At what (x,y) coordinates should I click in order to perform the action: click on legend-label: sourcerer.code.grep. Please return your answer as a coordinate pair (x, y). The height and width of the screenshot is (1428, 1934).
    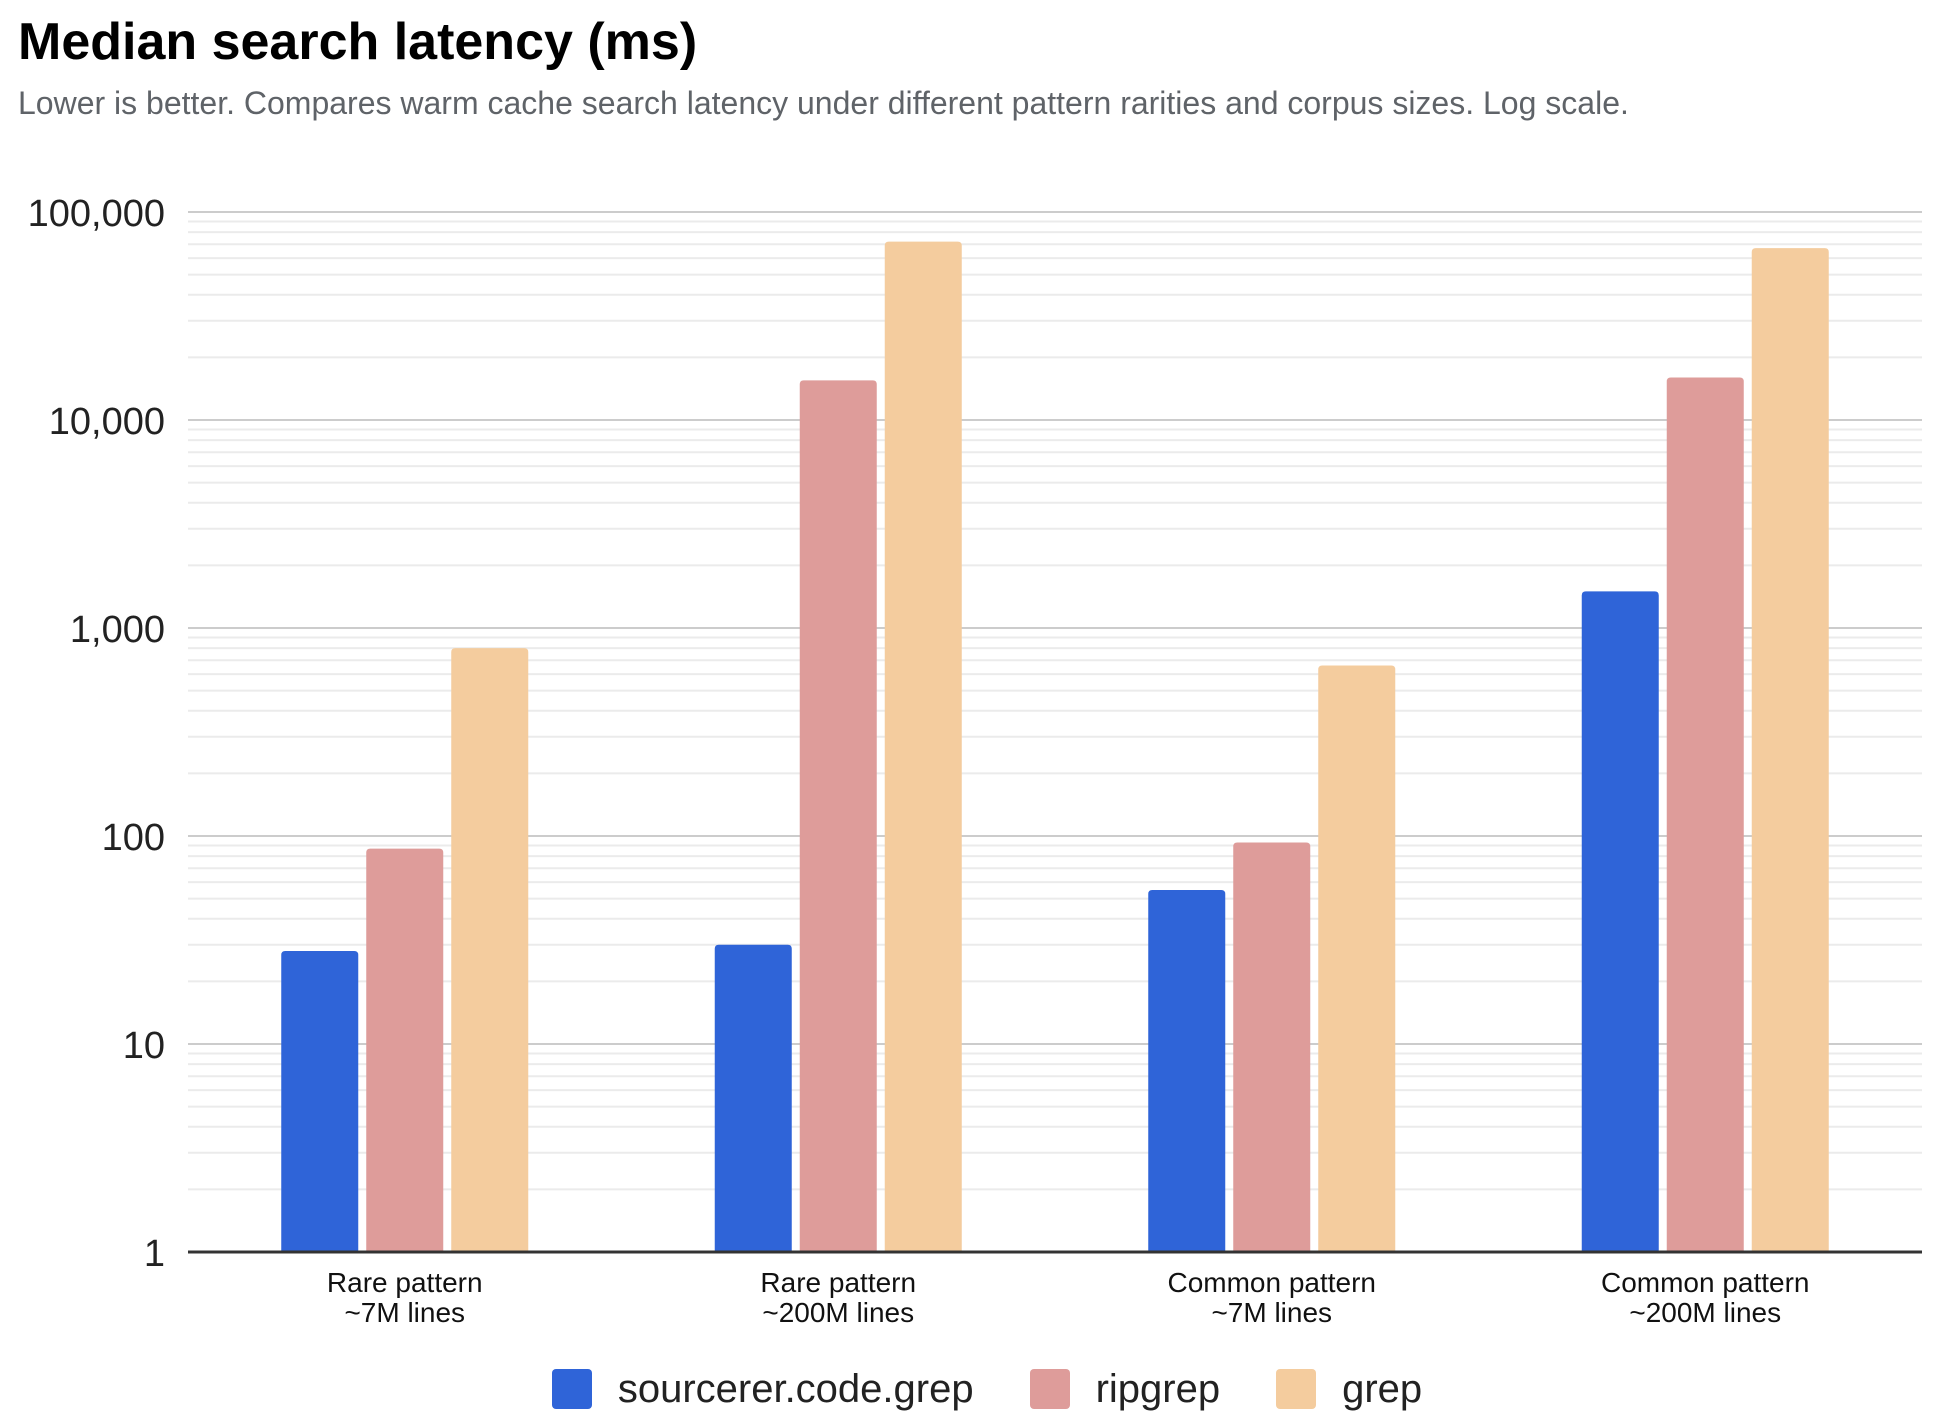
    Looking at the image, I should click on (795, 1388).